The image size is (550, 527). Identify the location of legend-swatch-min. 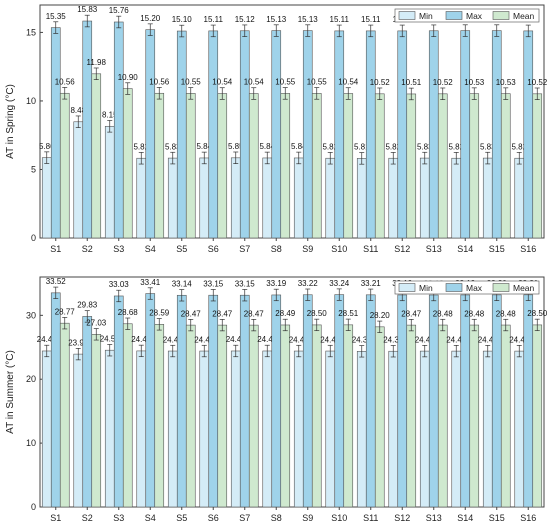
(407, 15).